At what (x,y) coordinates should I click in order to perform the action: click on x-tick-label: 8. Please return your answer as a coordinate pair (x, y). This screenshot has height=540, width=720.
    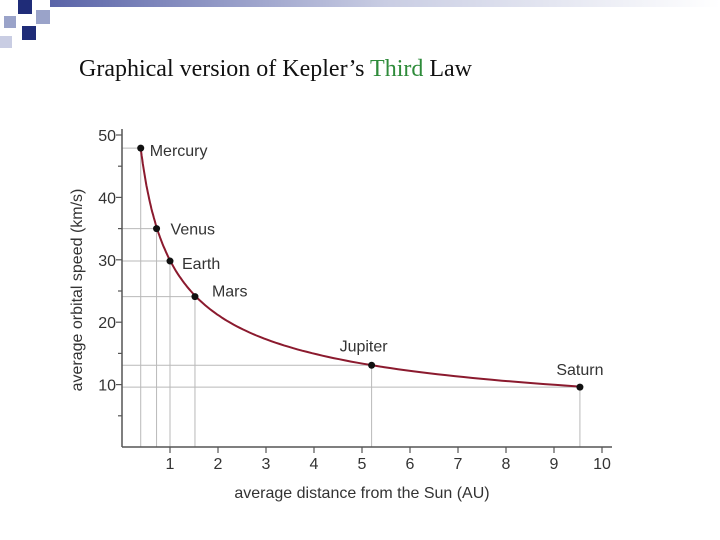
    Looking at the image, I should click on (506, 464).